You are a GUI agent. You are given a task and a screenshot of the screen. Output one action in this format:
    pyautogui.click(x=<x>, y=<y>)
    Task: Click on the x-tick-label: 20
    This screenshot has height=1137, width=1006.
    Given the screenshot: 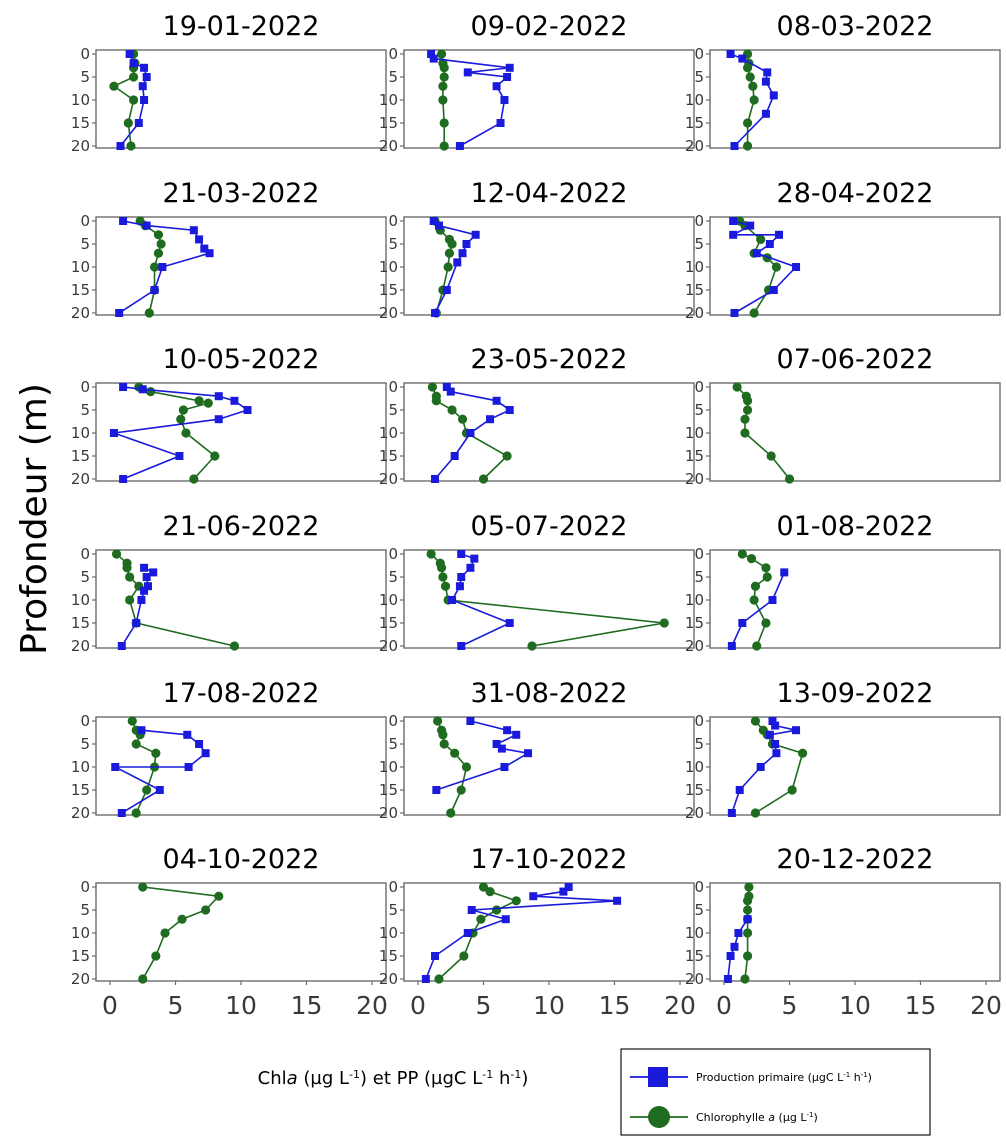 What is the action you would take?
    pyautogui.click(x=986, y=1005)
    